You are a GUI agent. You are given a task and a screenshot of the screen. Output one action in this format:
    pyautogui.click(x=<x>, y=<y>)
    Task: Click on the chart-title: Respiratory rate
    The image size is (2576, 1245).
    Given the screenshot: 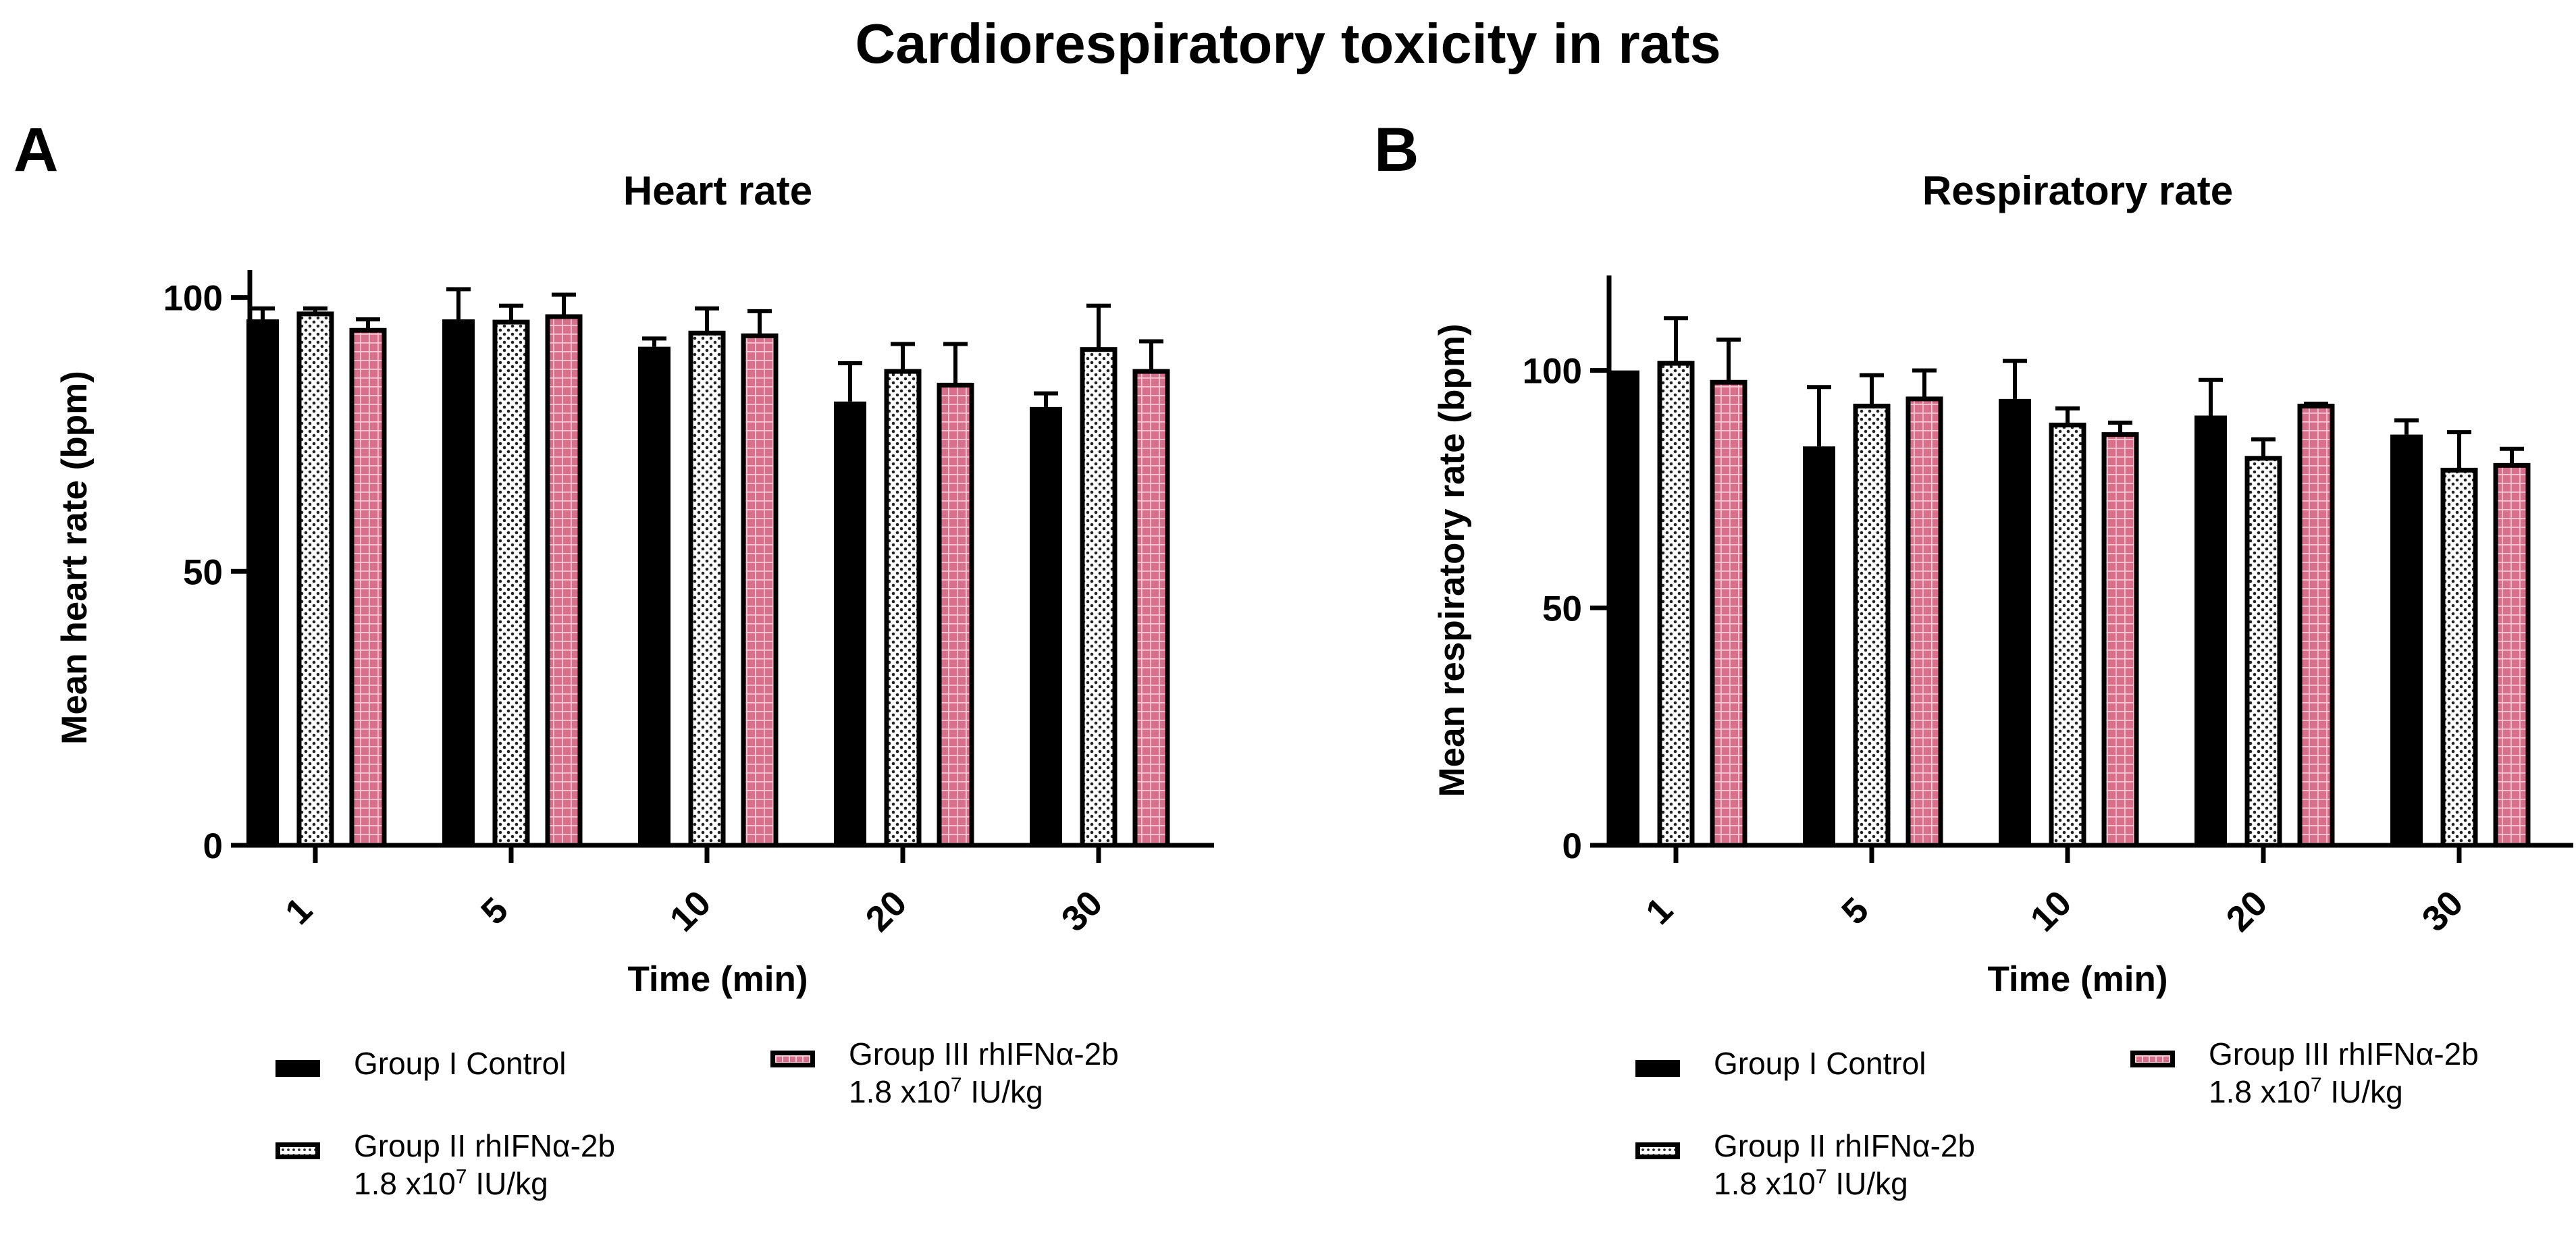 What is the action you would take?
    pyautogui.click(x=2077, y=190)
    